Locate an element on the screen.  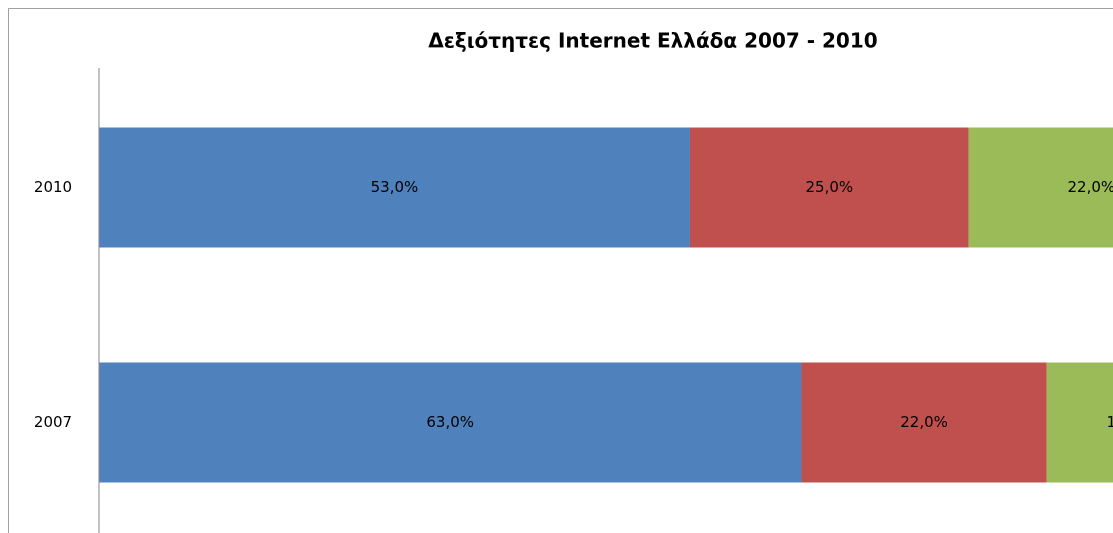
data-label: 53,0% is located at coordinates (395, 187).